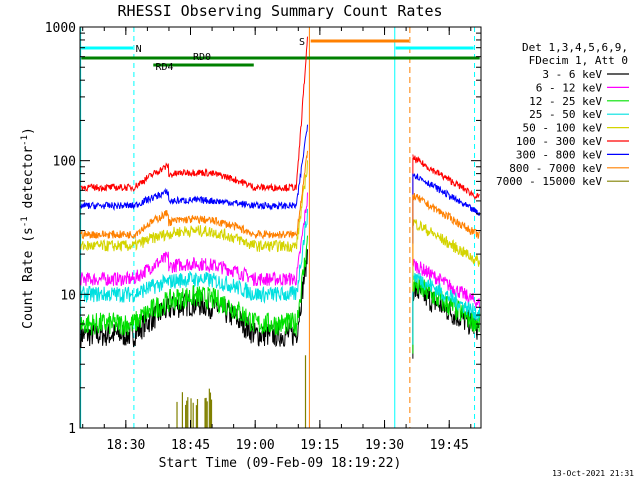  Describe the element at coordinates (578, 60) in the screenshot. I see `legend-header-decimation: FDecim 1, Att 0` at that location.